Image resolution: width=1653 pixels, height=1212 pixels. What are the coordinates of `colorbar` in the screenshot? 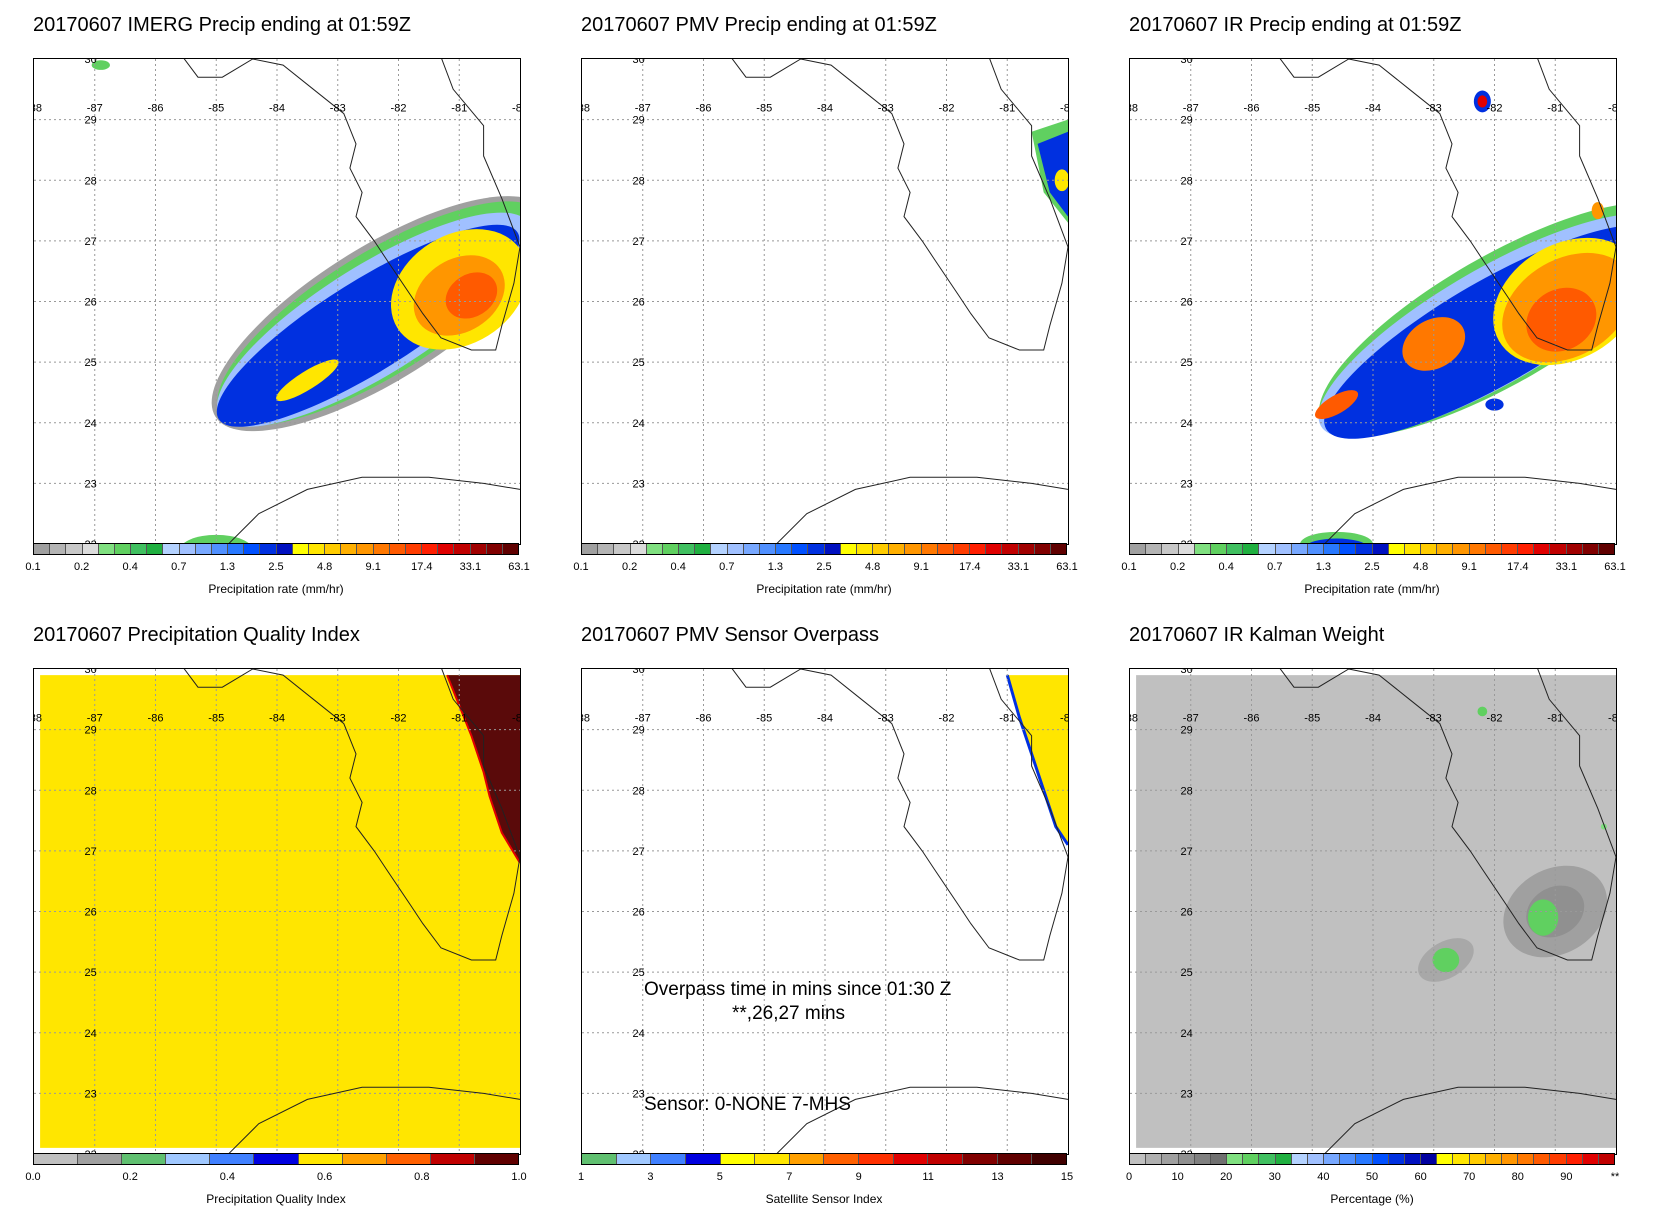 It's located at (276, 549).